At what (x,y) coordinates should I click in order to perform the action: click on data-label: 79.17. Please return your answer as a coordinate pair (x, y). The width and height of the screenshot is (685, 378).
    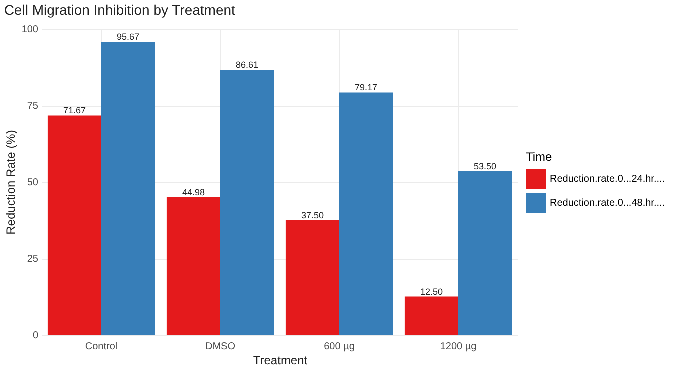
    Looking at the image, I should click on (366, 87).